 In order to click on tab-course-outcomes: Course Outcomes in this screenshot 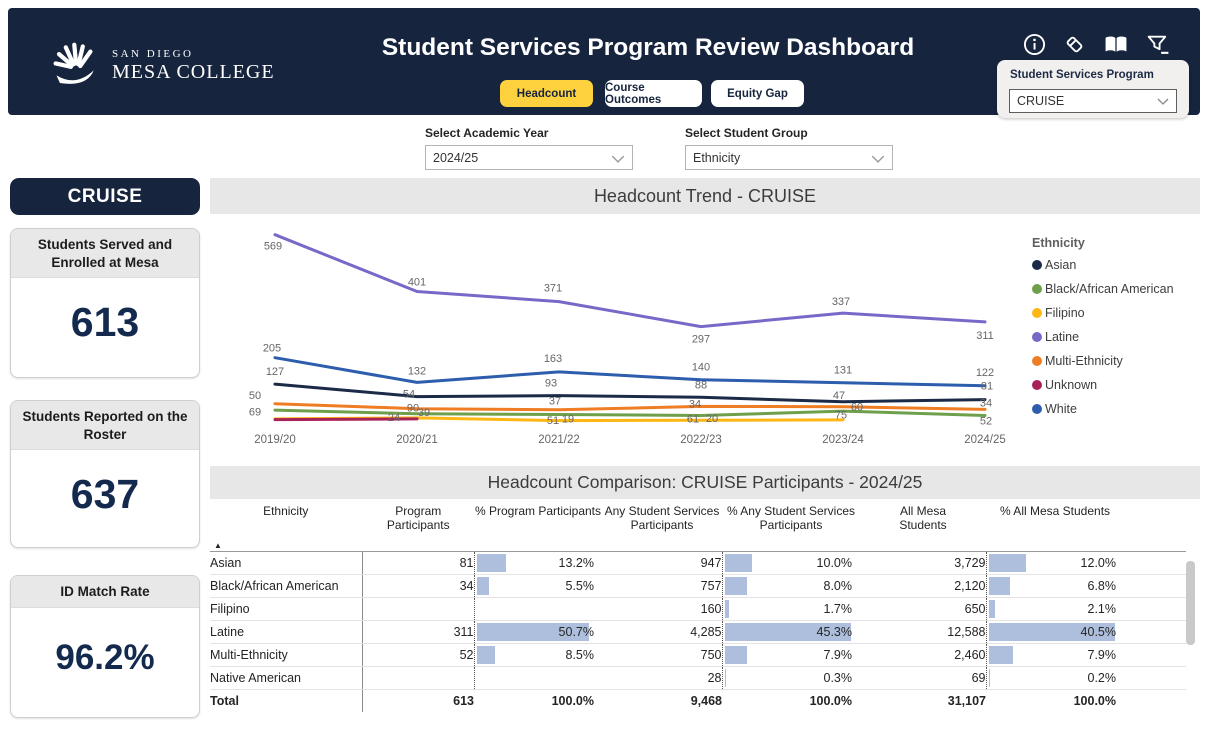, I will do `click(653, 93)`.